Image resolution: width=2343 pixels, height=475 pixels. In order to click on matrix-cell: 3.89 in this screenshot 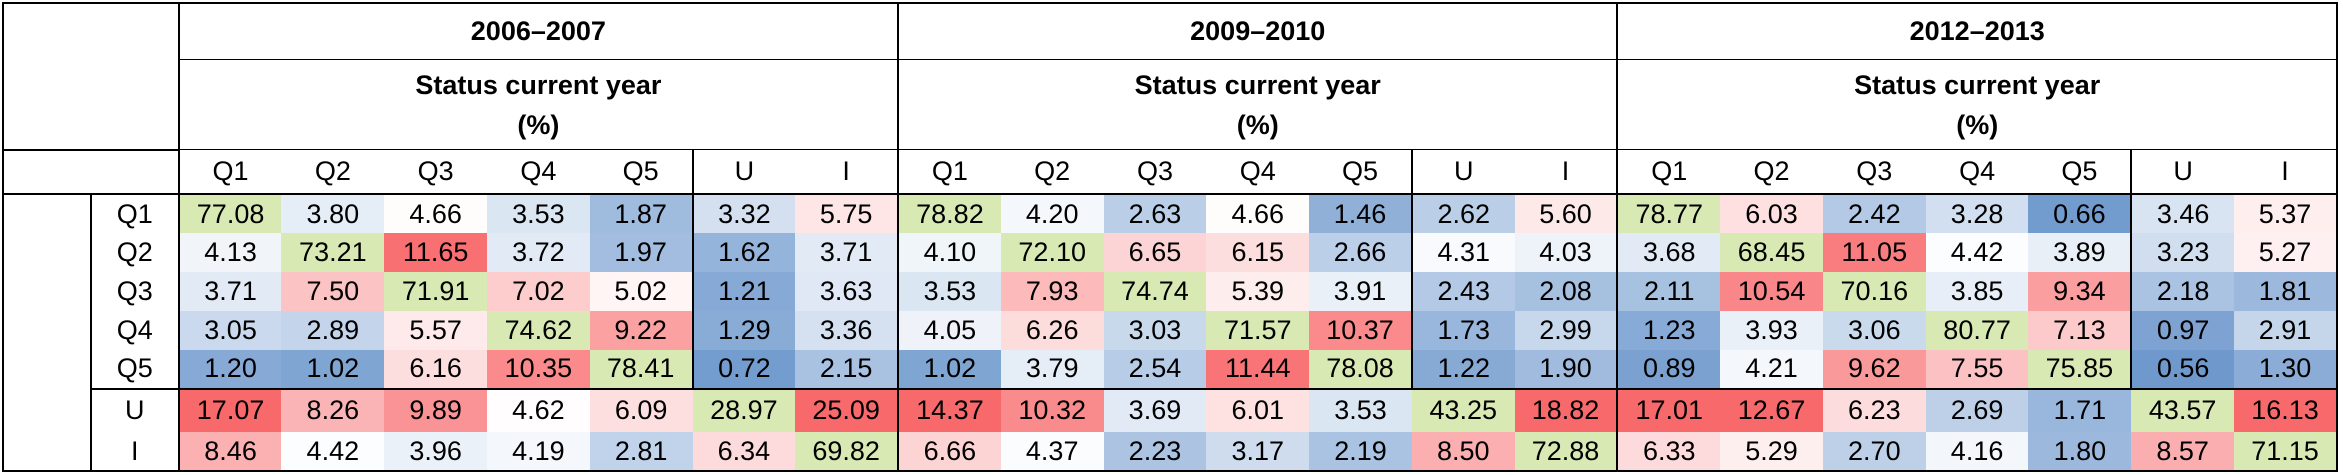, I will do `click(2080, 253)`.